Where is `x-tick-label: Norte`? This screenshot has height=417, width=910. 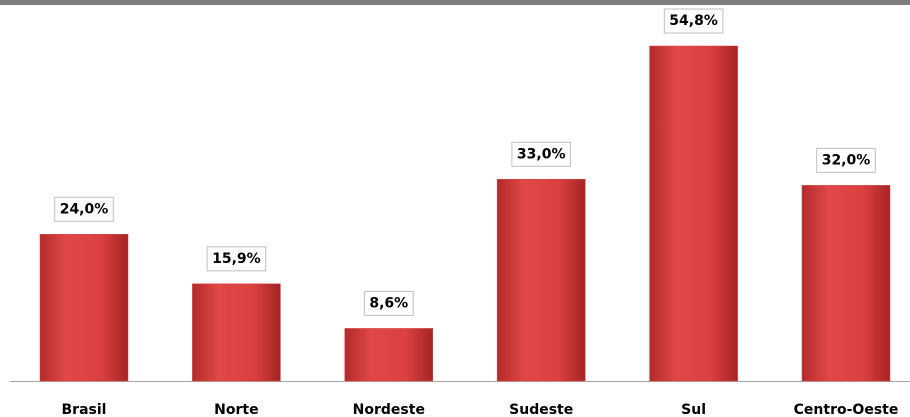 x-tick-label: Norte is located at coordinates (236, 409).